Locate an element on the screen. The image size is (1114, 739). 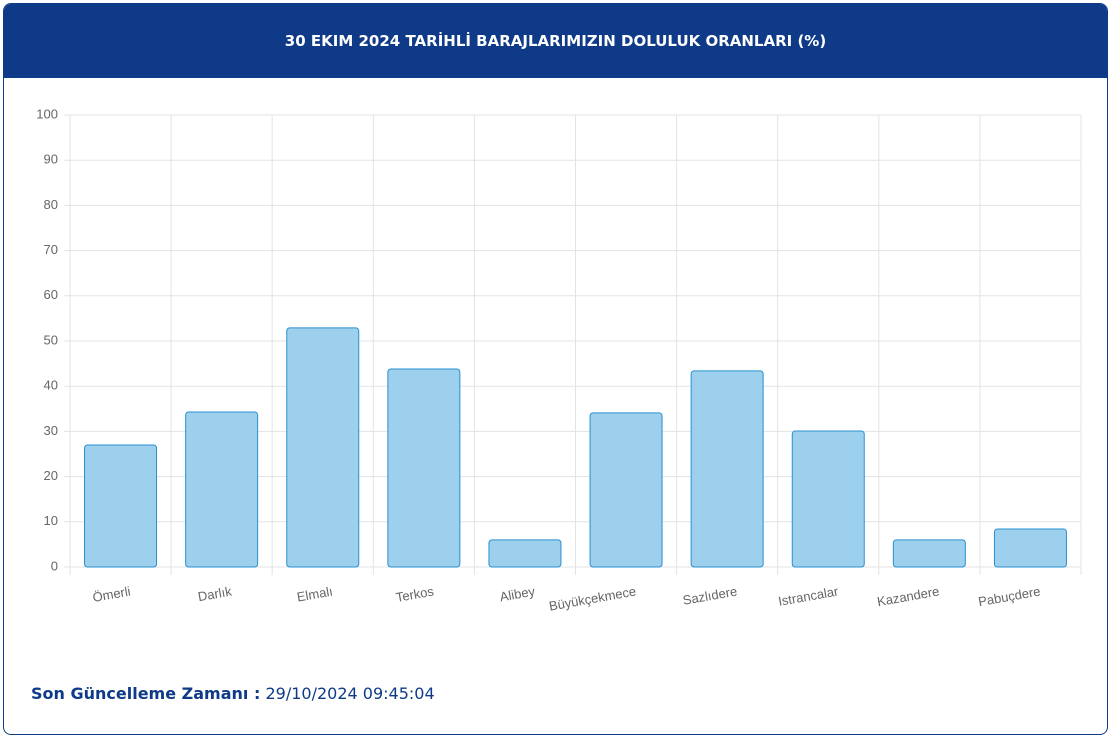
x-tick-label: Sazlıdere is located at coordinates (710, 596).